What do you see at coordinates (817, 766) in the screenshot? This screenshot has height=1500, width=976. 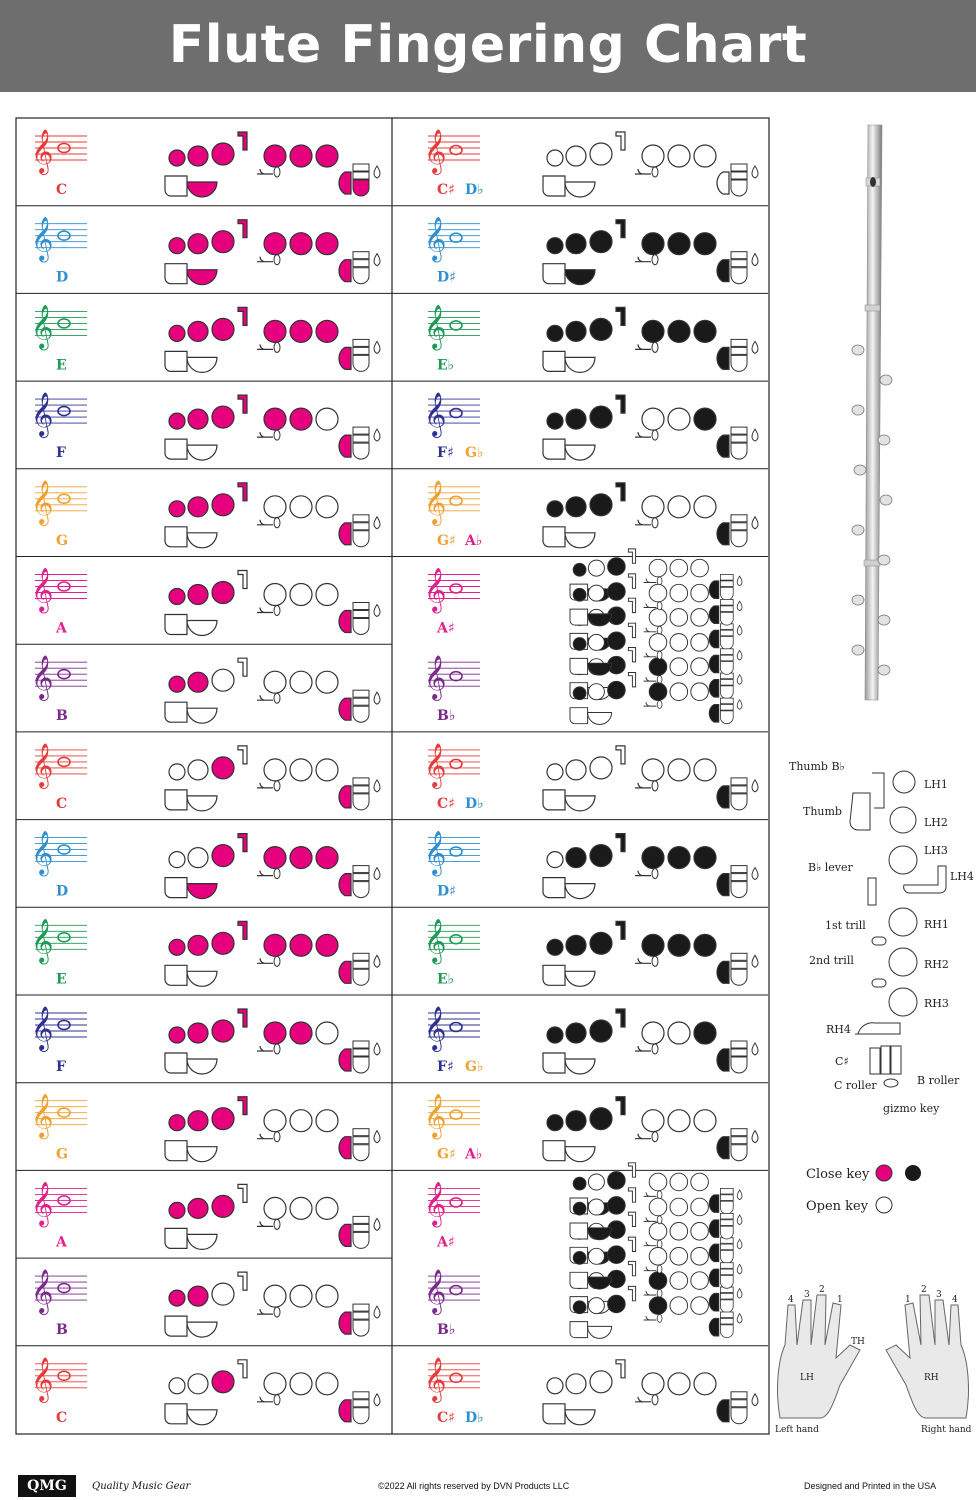 I see `label-thumb-bb: Thumb B♭` at bounding box center [817, 766].